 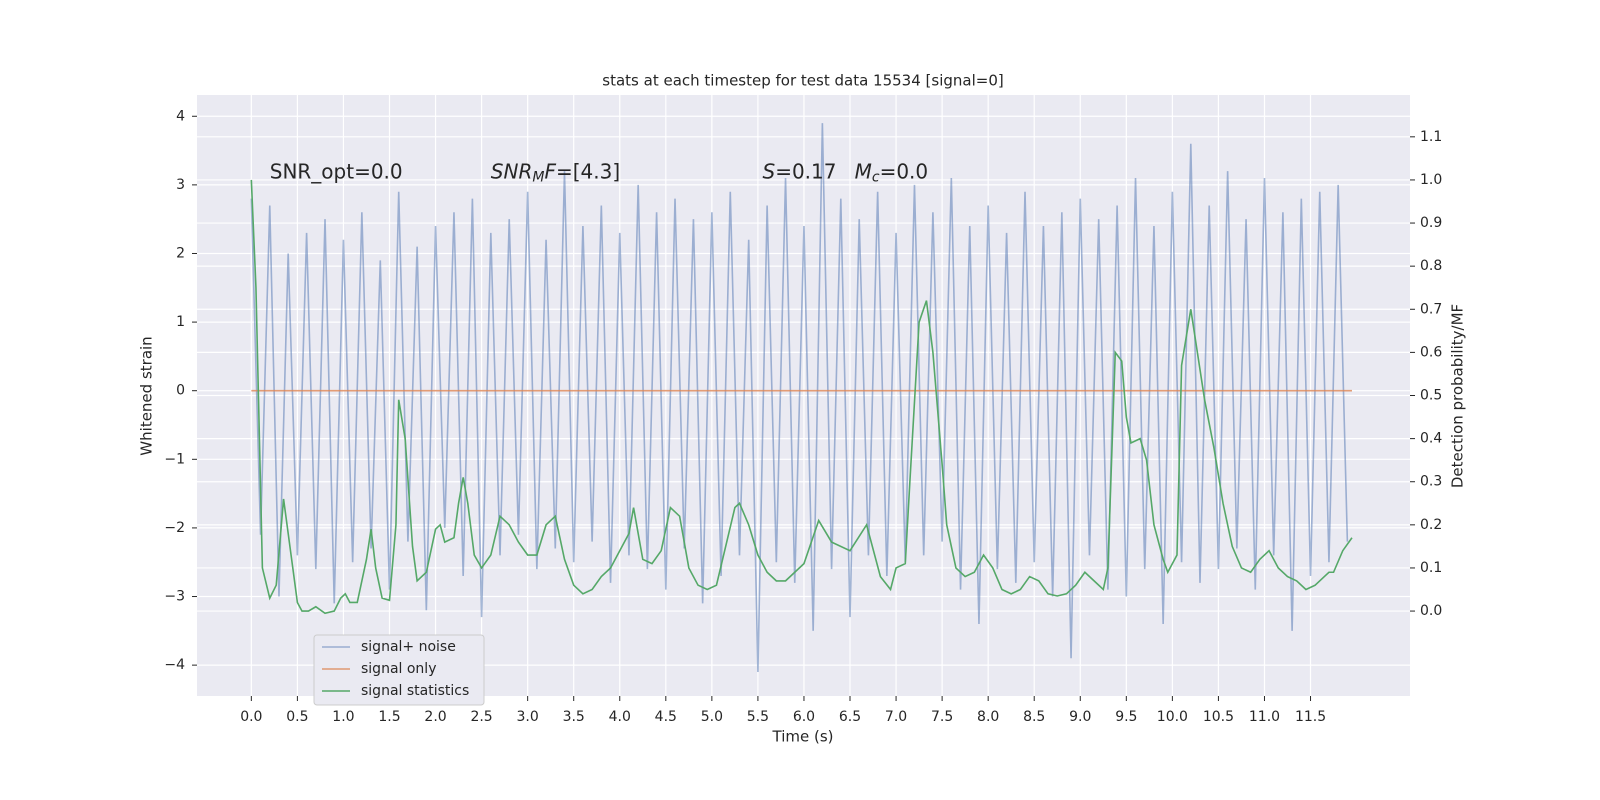 I want to click on y-axis-label: Whitened strain, so click(x=147, y=395).